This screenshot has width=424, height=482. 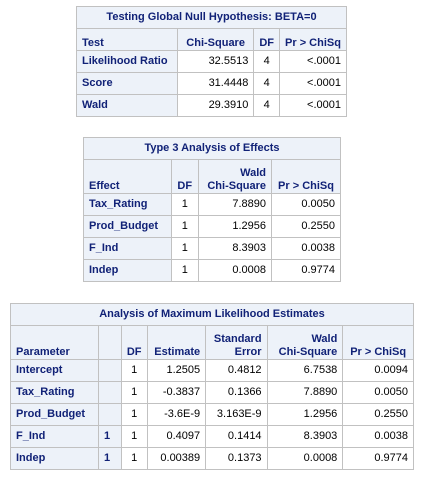 What do you see at coordinates (176, 342) in the screenshot?
I see `column-header: Estimate` at bounding box center [176, 342].